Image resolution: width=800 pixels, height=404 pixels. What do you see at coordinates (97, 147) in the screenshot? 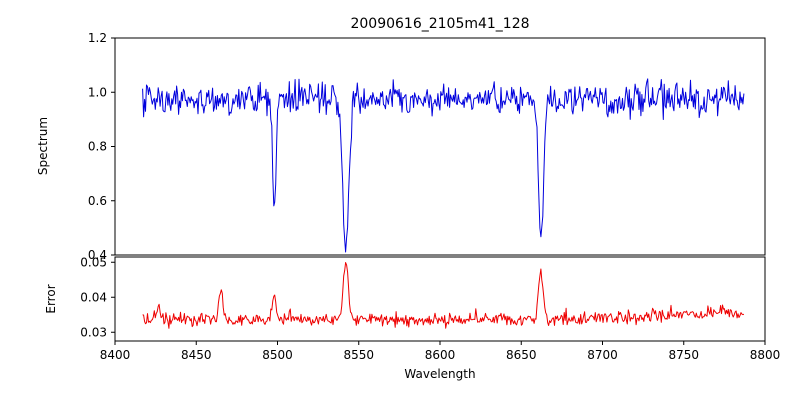
I see `spectrum-y-tick-label: 0.8` at bounding box center [97, 147].